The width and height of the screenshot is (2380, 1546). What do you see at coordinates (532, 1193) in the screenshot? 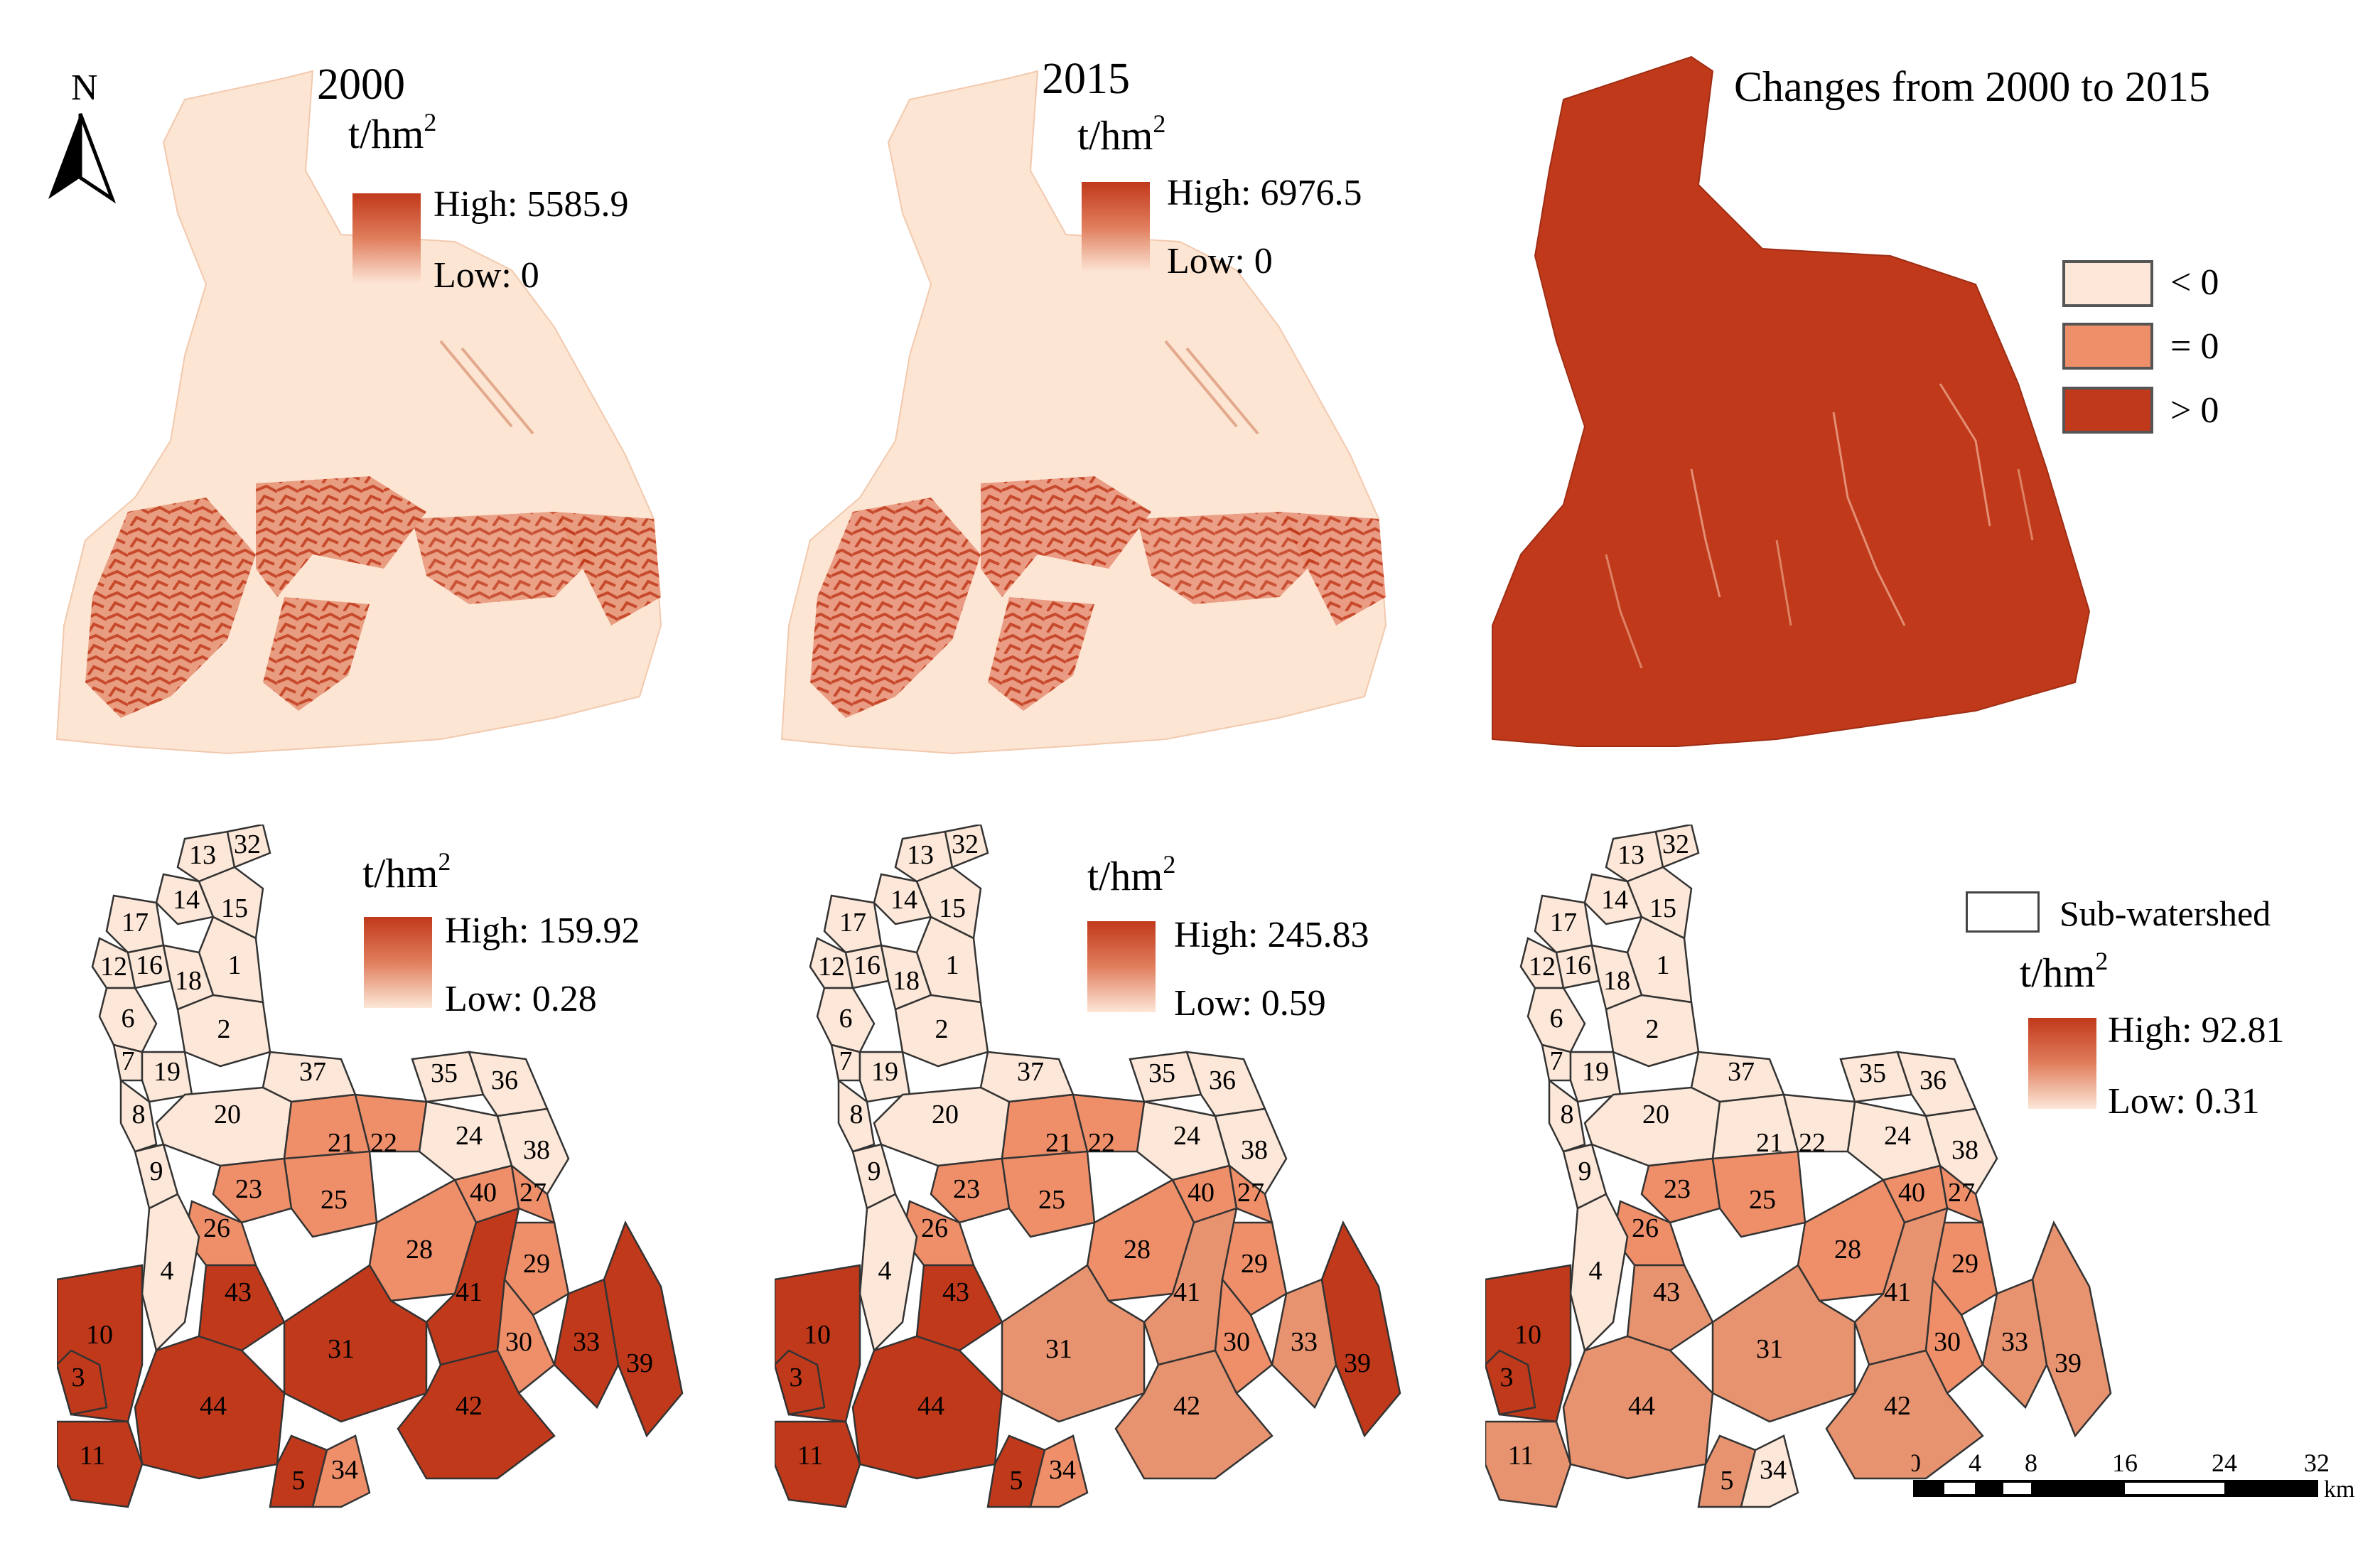
I see `subwatershed-label-27: 27` at bounding box center [532, 1193].